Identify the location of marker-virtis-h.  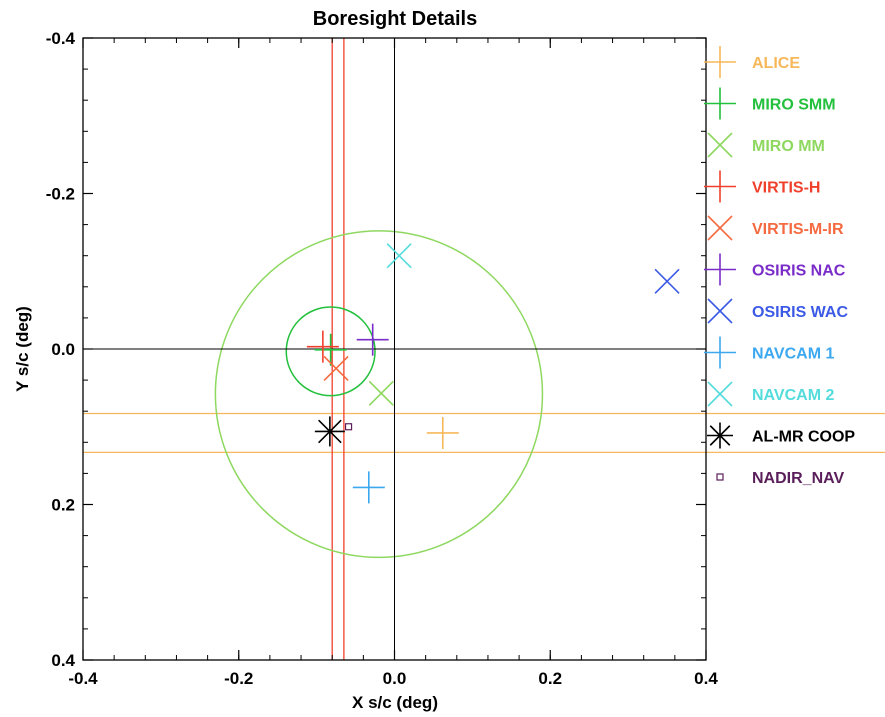
(322, 346).